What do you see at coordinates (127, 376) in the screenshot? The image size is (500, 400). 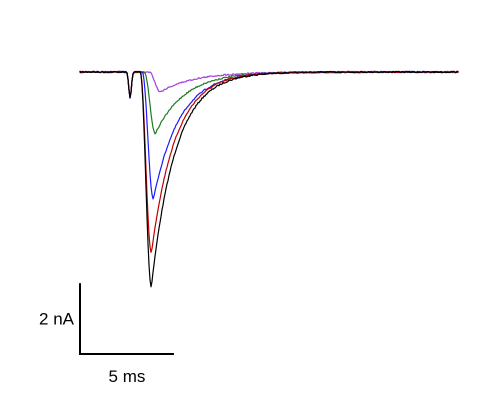 I see `scale-bar-x-label: 5 ms` at bounding box center [127, 376].